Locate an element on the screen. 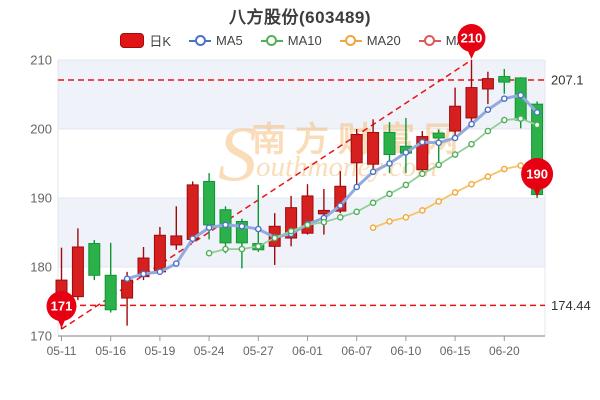  legend-label: MA5 is located at coordinates (229, 40).